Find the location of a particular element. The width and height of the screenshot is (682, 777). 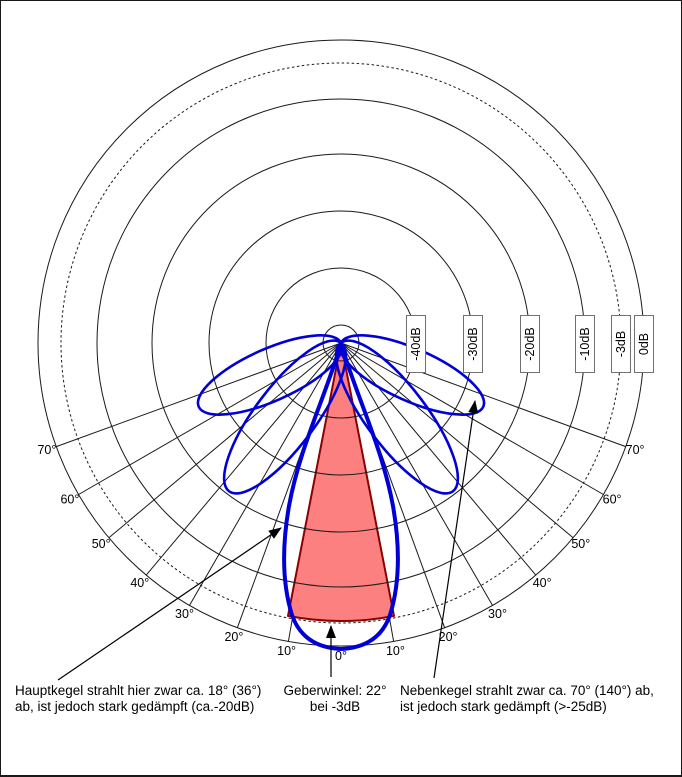

angle-label-left-20: 20° is located at coordinates (233, 637).